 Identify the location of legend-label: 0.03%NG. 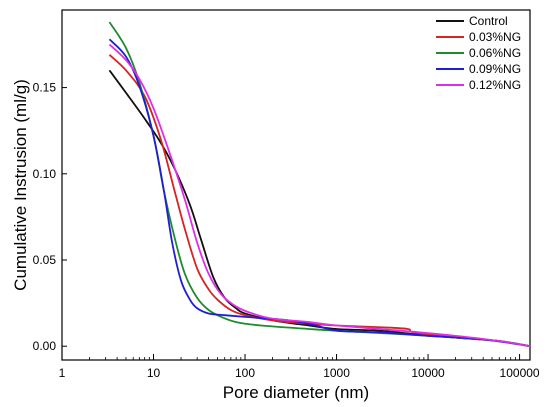
(495, 37).